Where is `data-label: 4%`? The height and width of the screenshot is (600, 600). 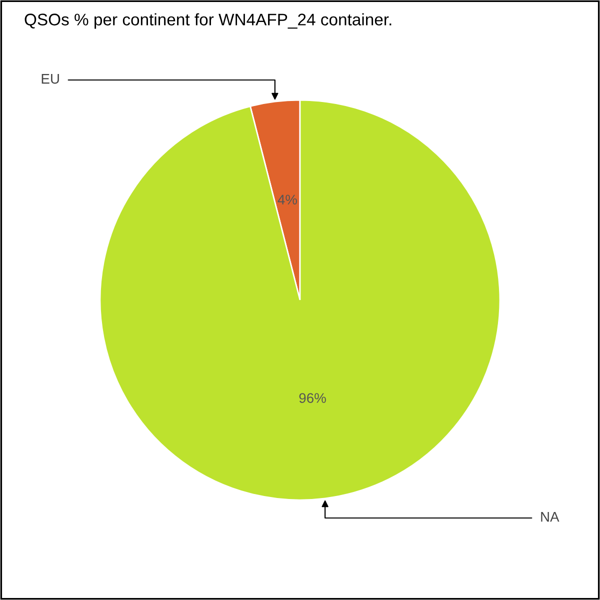 data-label: 4% is located at coordinates (288, 199).